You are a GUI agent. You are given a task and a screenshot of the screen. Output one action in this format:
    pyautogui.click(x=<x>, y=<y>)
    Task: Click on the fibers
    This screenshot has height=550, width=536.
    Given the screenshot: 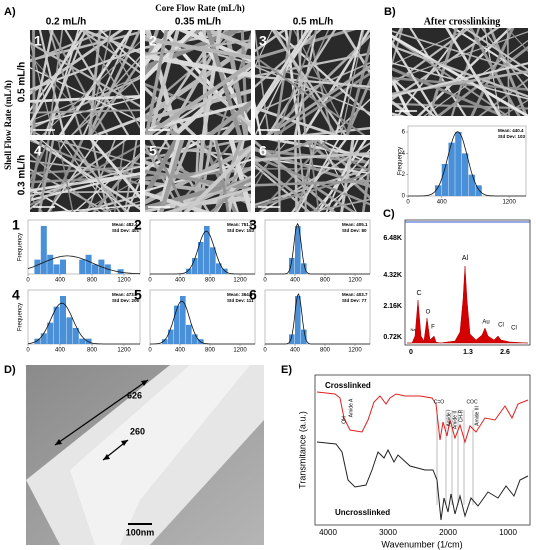 What is the action you would take?
    pyautogui.click(x=312, y=176)
    